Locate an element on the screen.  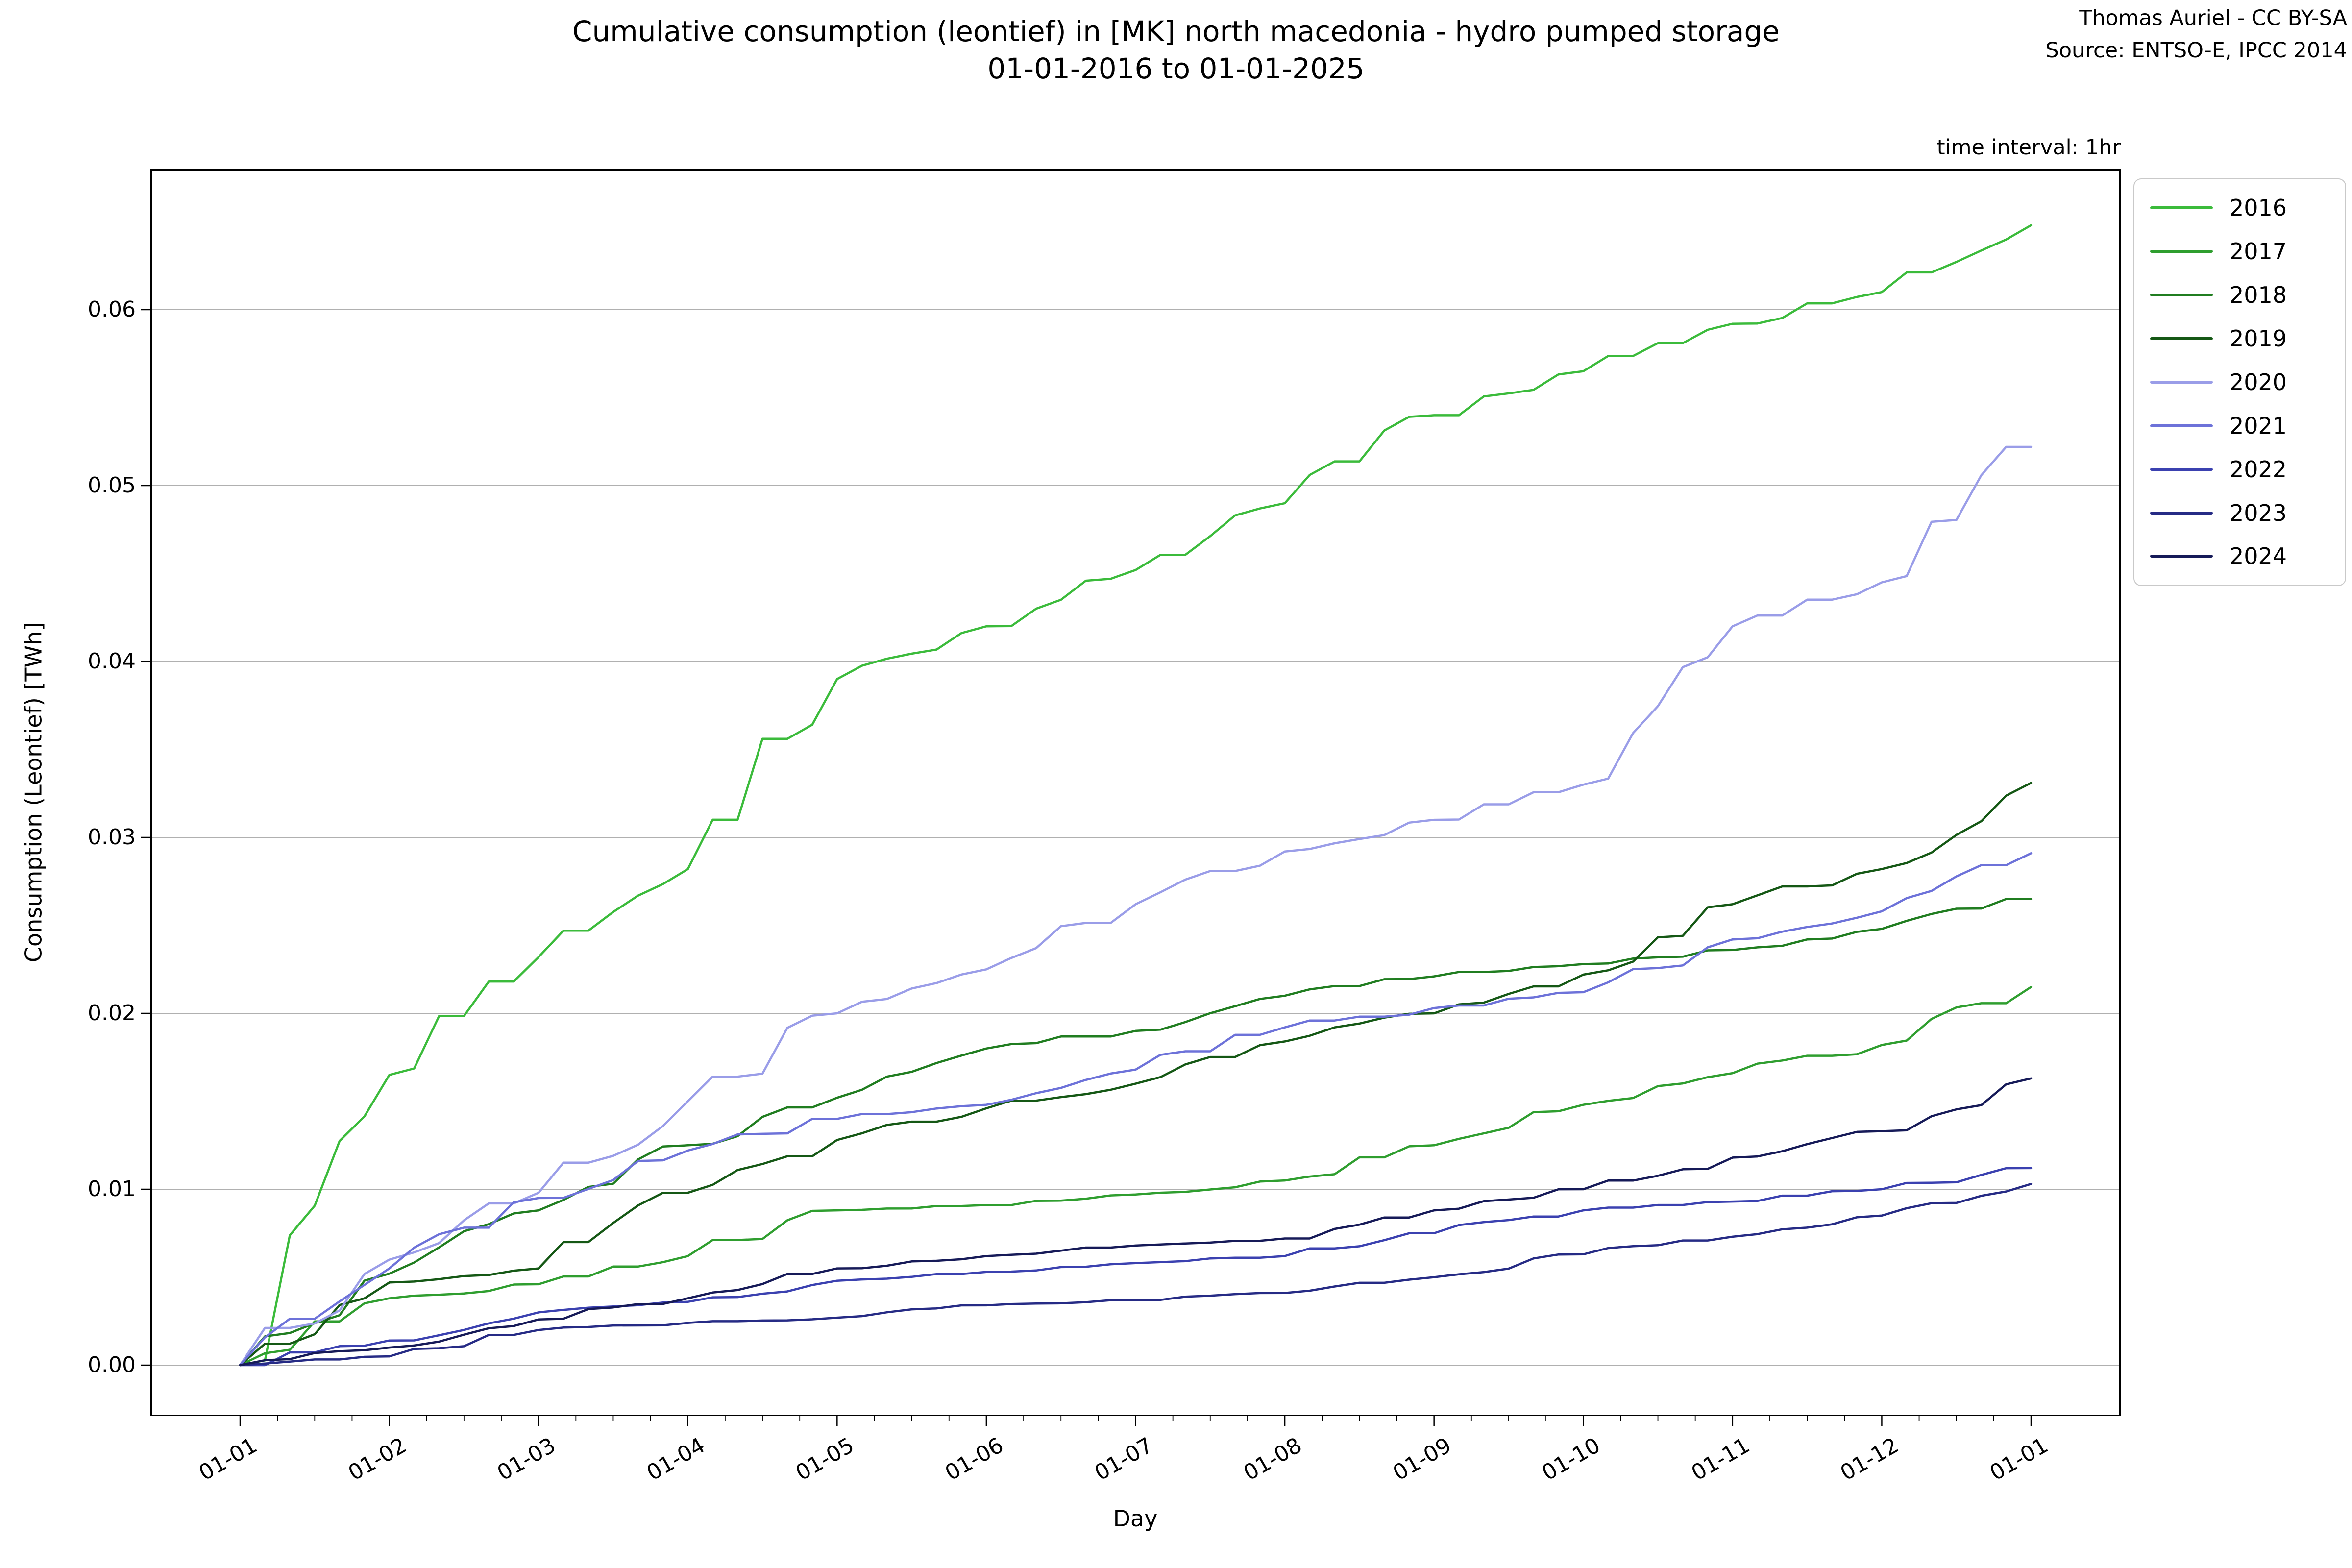
series-line-2024 is located at coordinates (1136, 1222).